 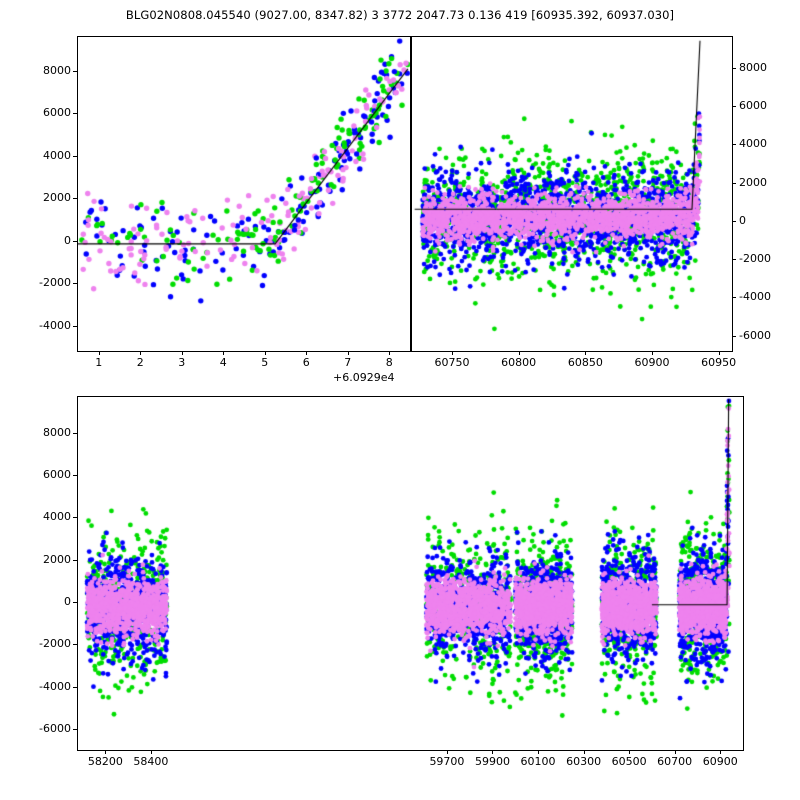 What do you see at coordinates (105, 761) in the screenshot?
I see `x-tick-label: 58200` at bounding box center [105, 761].